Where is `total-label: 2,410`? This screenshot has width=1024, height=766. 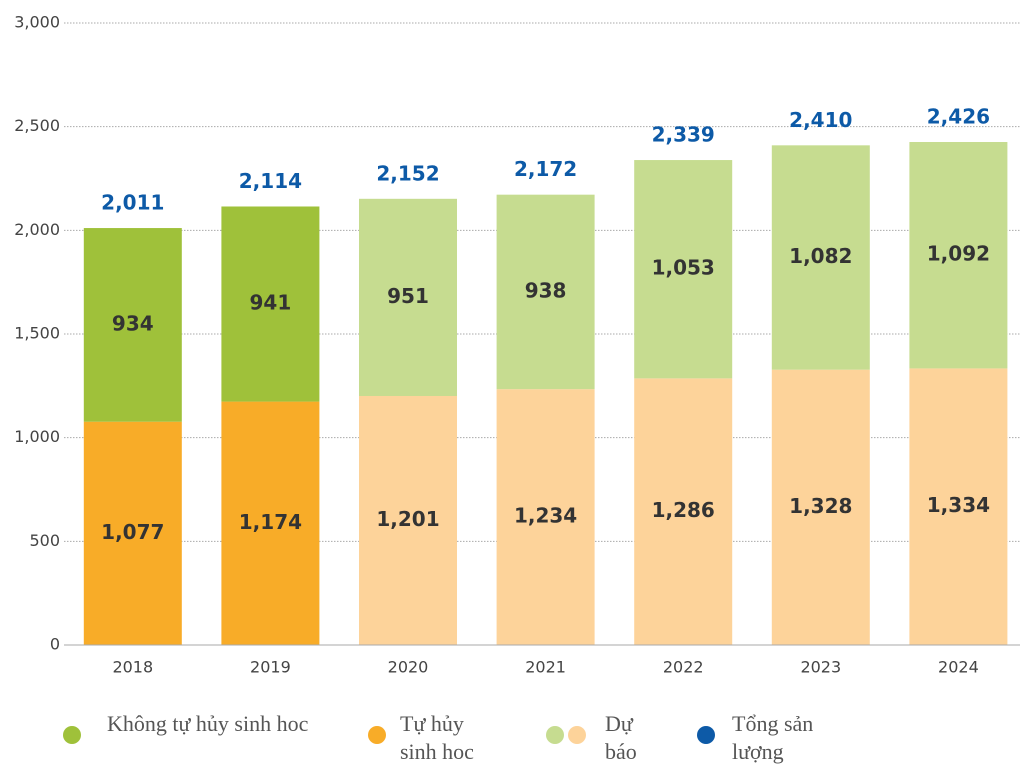 total-label: 2,410 is located at coordinates (820, 120).